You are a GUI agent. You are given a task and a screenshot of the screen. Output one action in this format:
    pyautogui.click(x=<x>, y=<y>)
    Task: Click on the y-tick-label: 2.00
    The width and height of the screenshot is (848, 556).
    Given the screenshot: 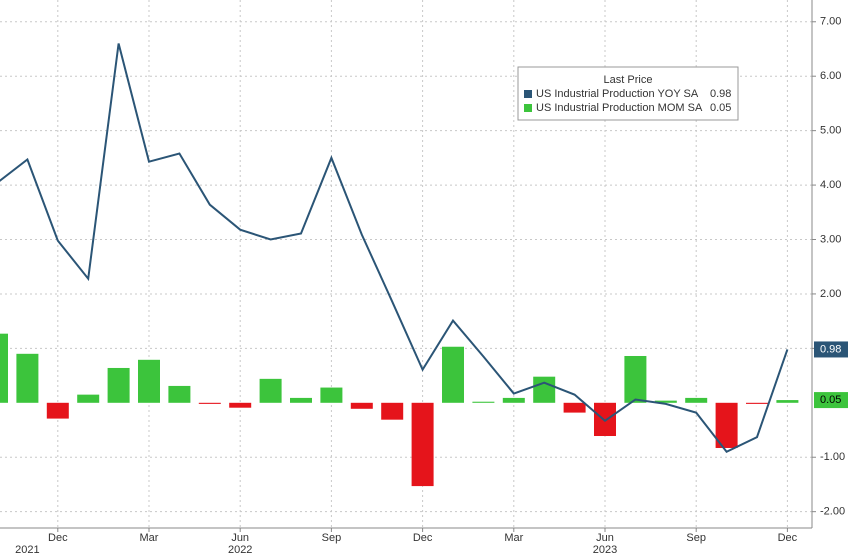 What is the action you would take?
    pyautogui.click(x=830, y=294)
    